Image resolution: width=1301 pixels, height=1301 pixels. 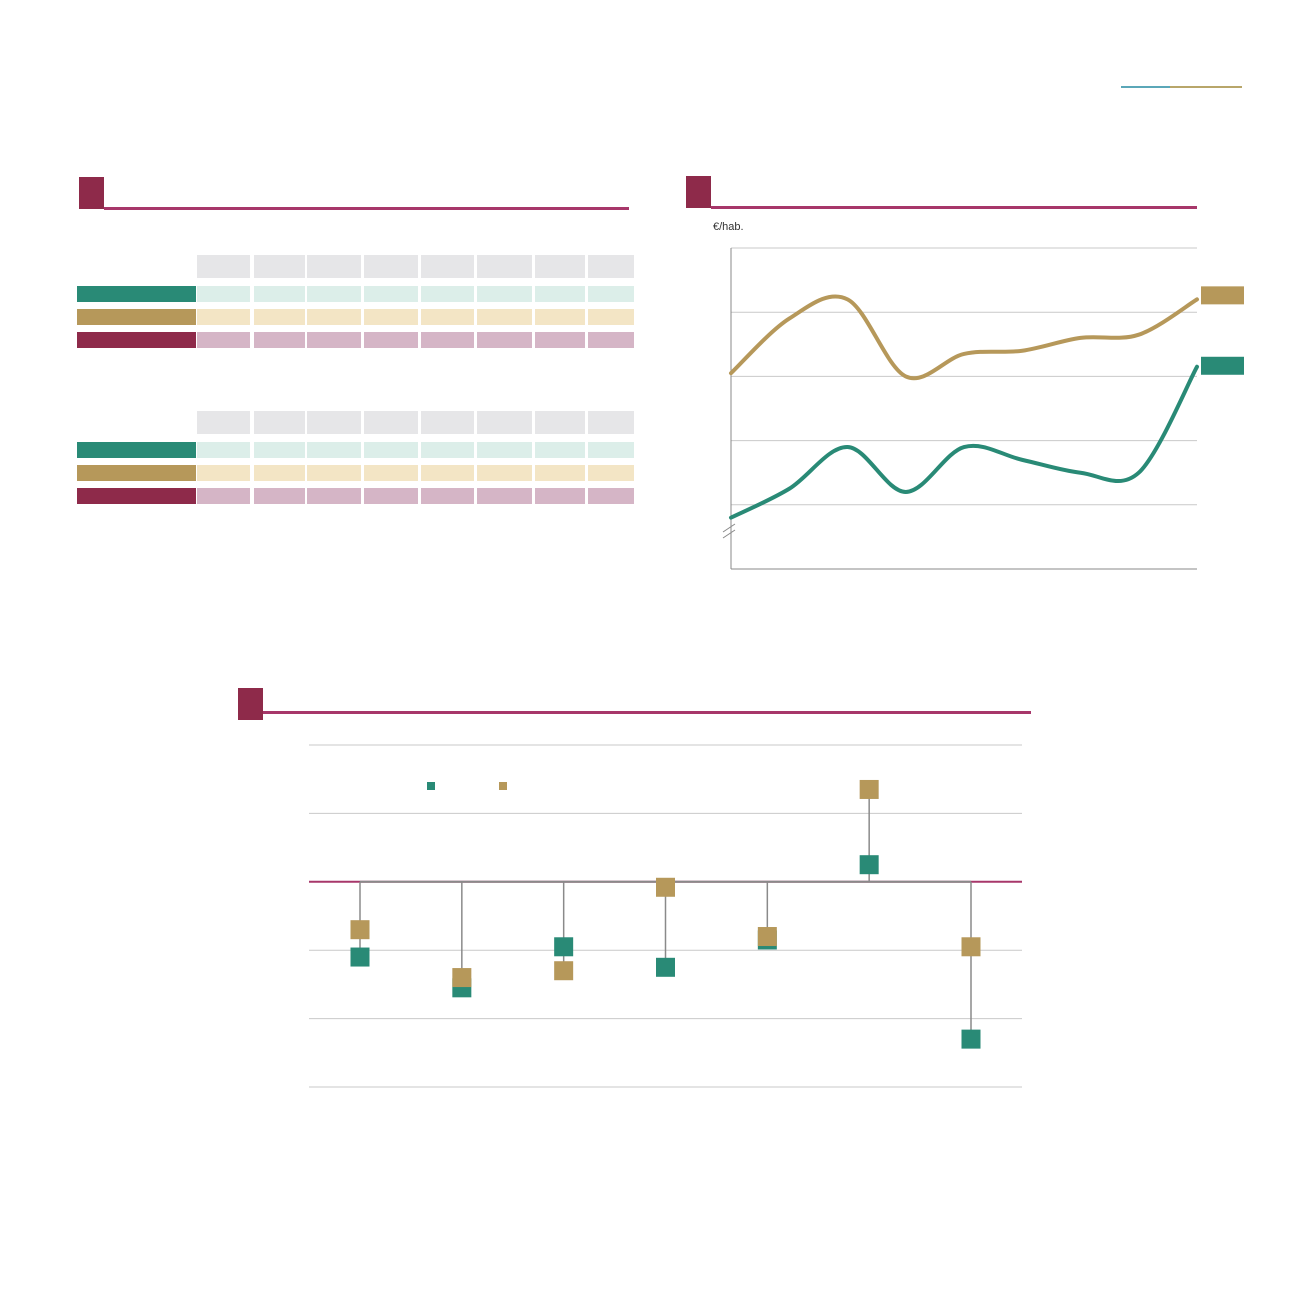 I want to click on header-accent-gold, so click(x=1206, y=87).